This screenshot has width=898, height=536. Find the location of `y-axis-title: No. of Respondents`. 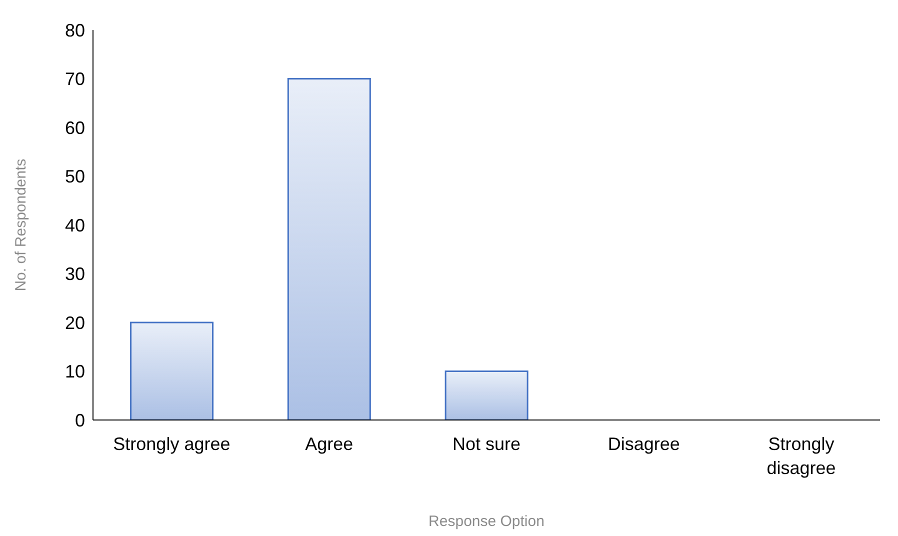

y-axis-title: No. of Respondents is located at coordinates (21, 225).